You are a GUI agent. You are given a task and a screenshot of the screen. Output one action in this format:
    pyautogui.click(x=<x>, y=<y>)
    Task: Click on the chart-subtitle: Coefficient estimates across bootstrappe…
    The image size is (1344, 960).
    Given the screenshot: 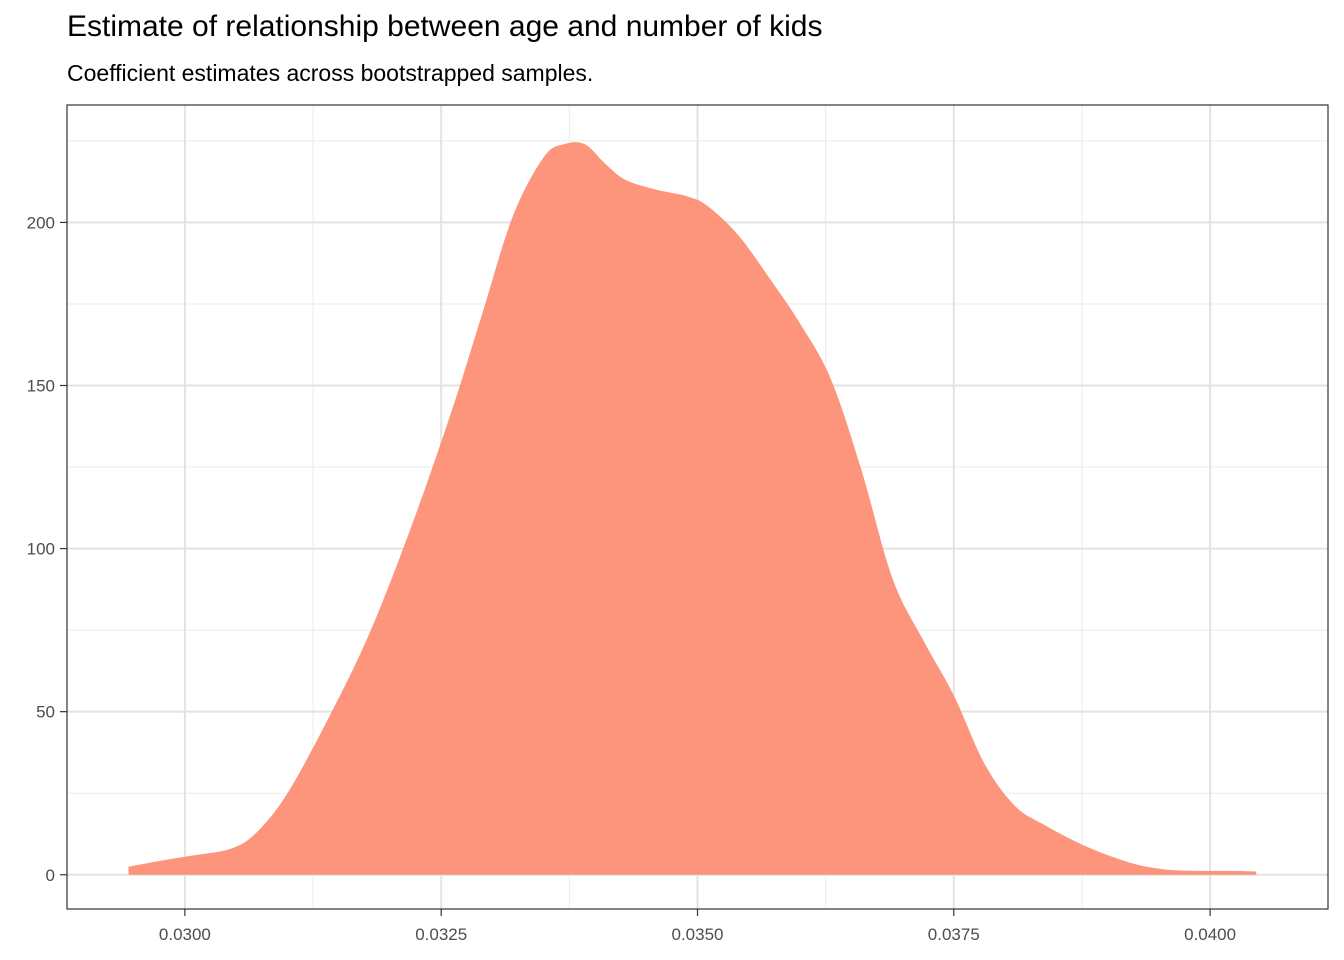 What is the action you would take?
    pyautogui.click(x=330, y=73)
    